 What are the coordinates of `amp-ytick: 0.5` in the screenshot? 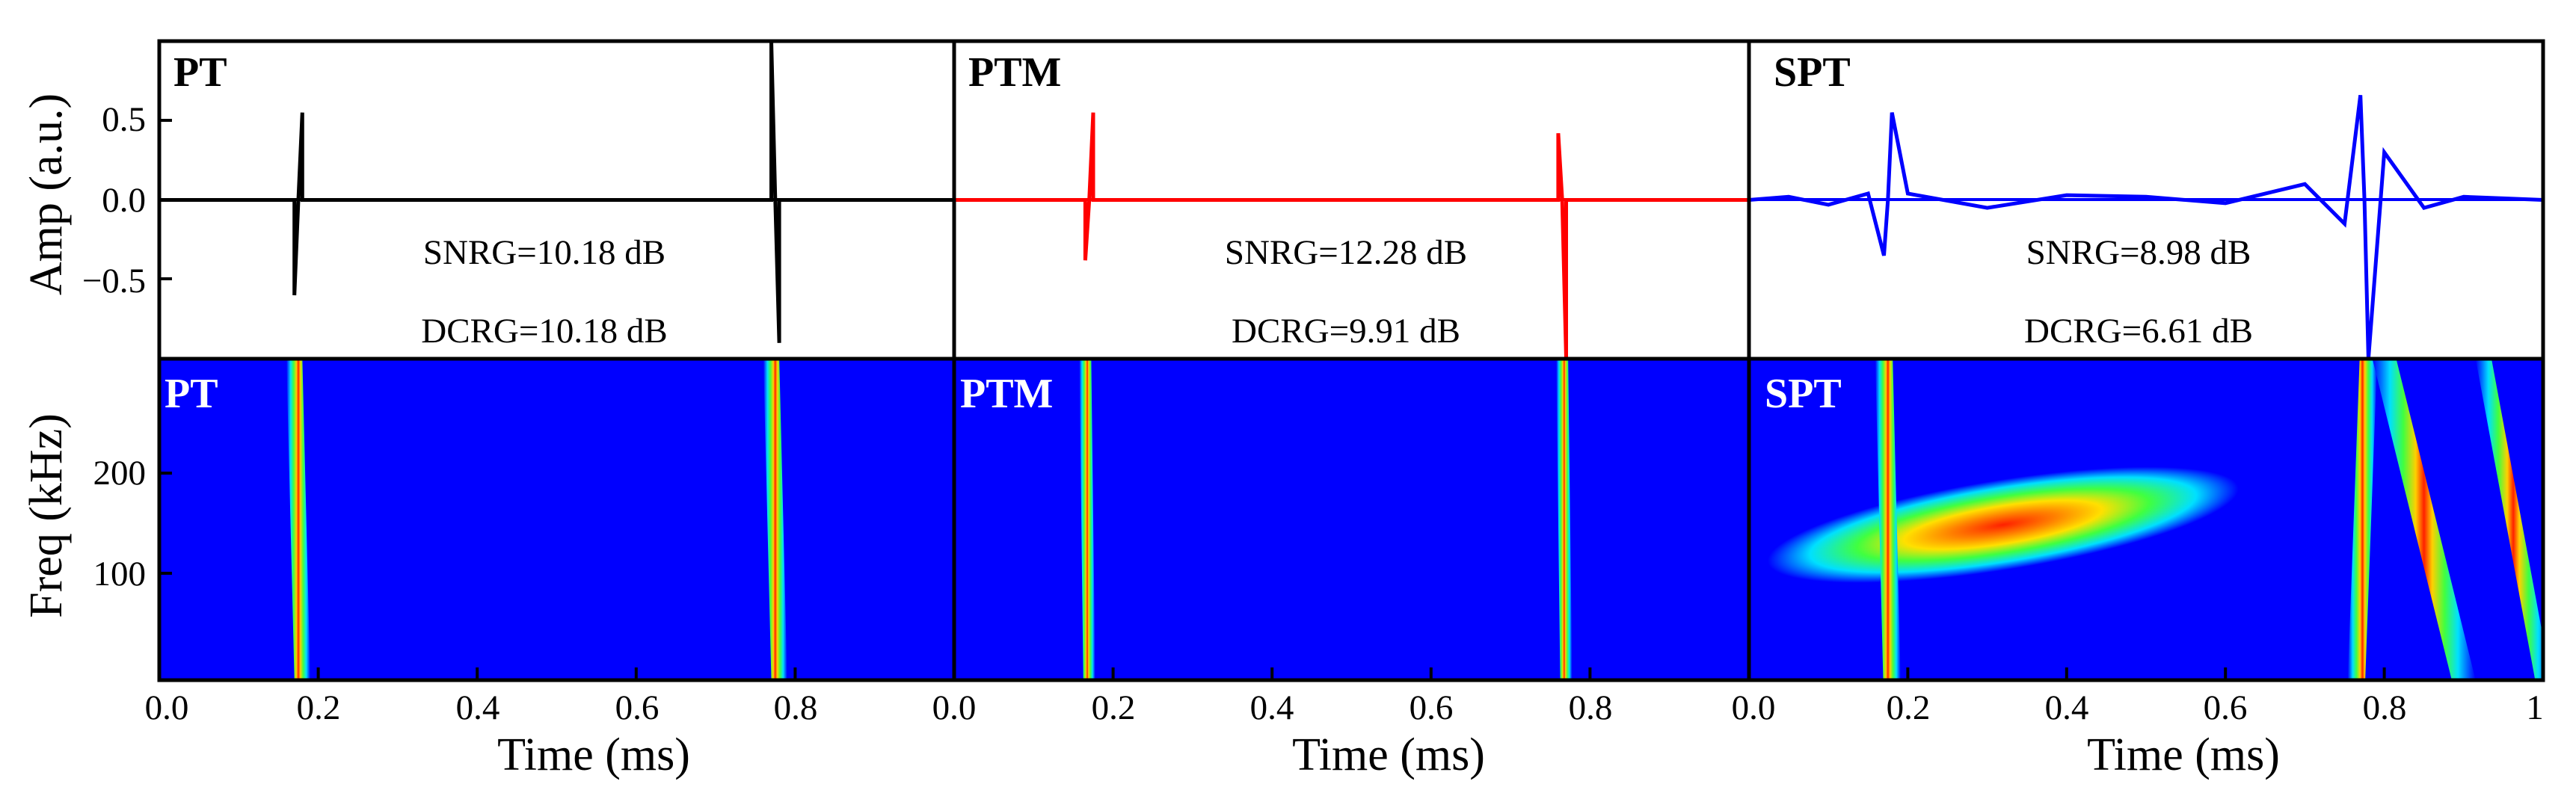 It's located at (124, 120).